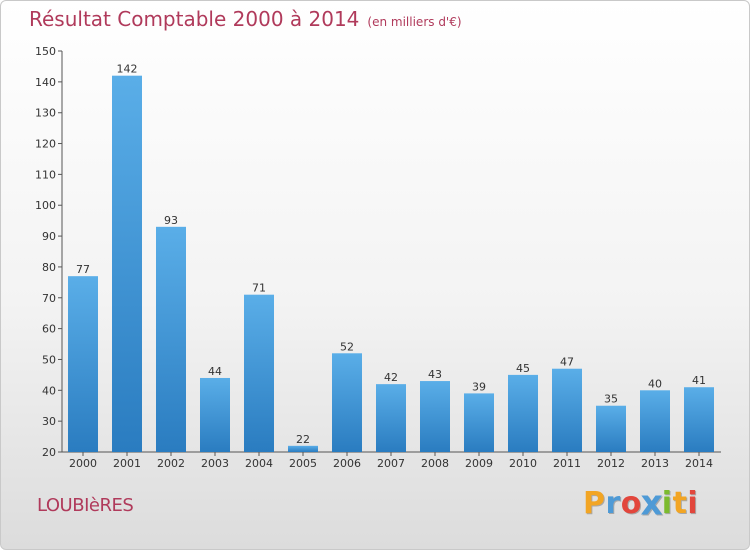  What do you see at coordinates (49, 452) in the screenshot?
I see `y-tick-label: 20` at bounding box center [49, 452].